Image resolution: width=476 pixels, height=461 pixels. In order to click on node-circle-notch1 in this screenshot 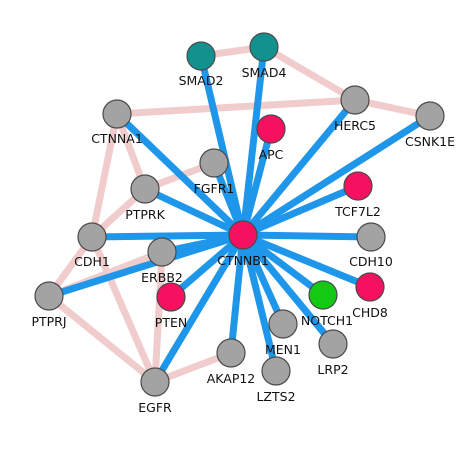, I will do `click(323, 295)`.